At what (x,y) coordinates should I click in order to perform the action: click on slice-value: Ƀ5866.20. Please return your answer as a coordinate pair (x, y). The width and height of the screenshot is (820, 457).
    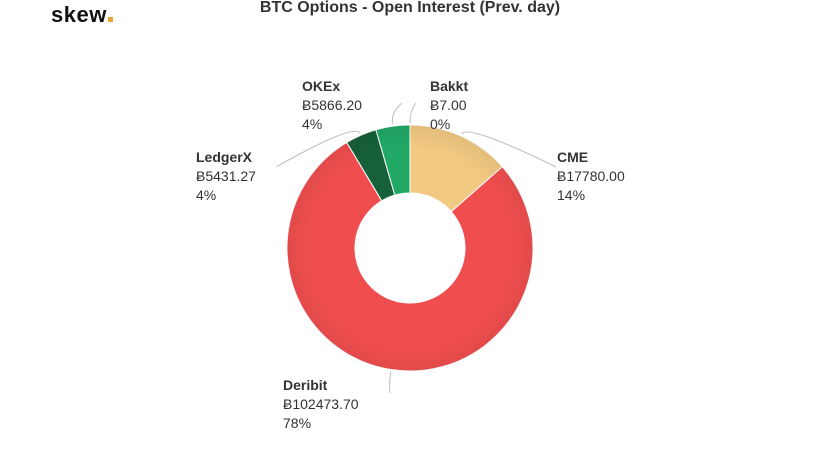
    Looking at the image, I should click on (332, 105).